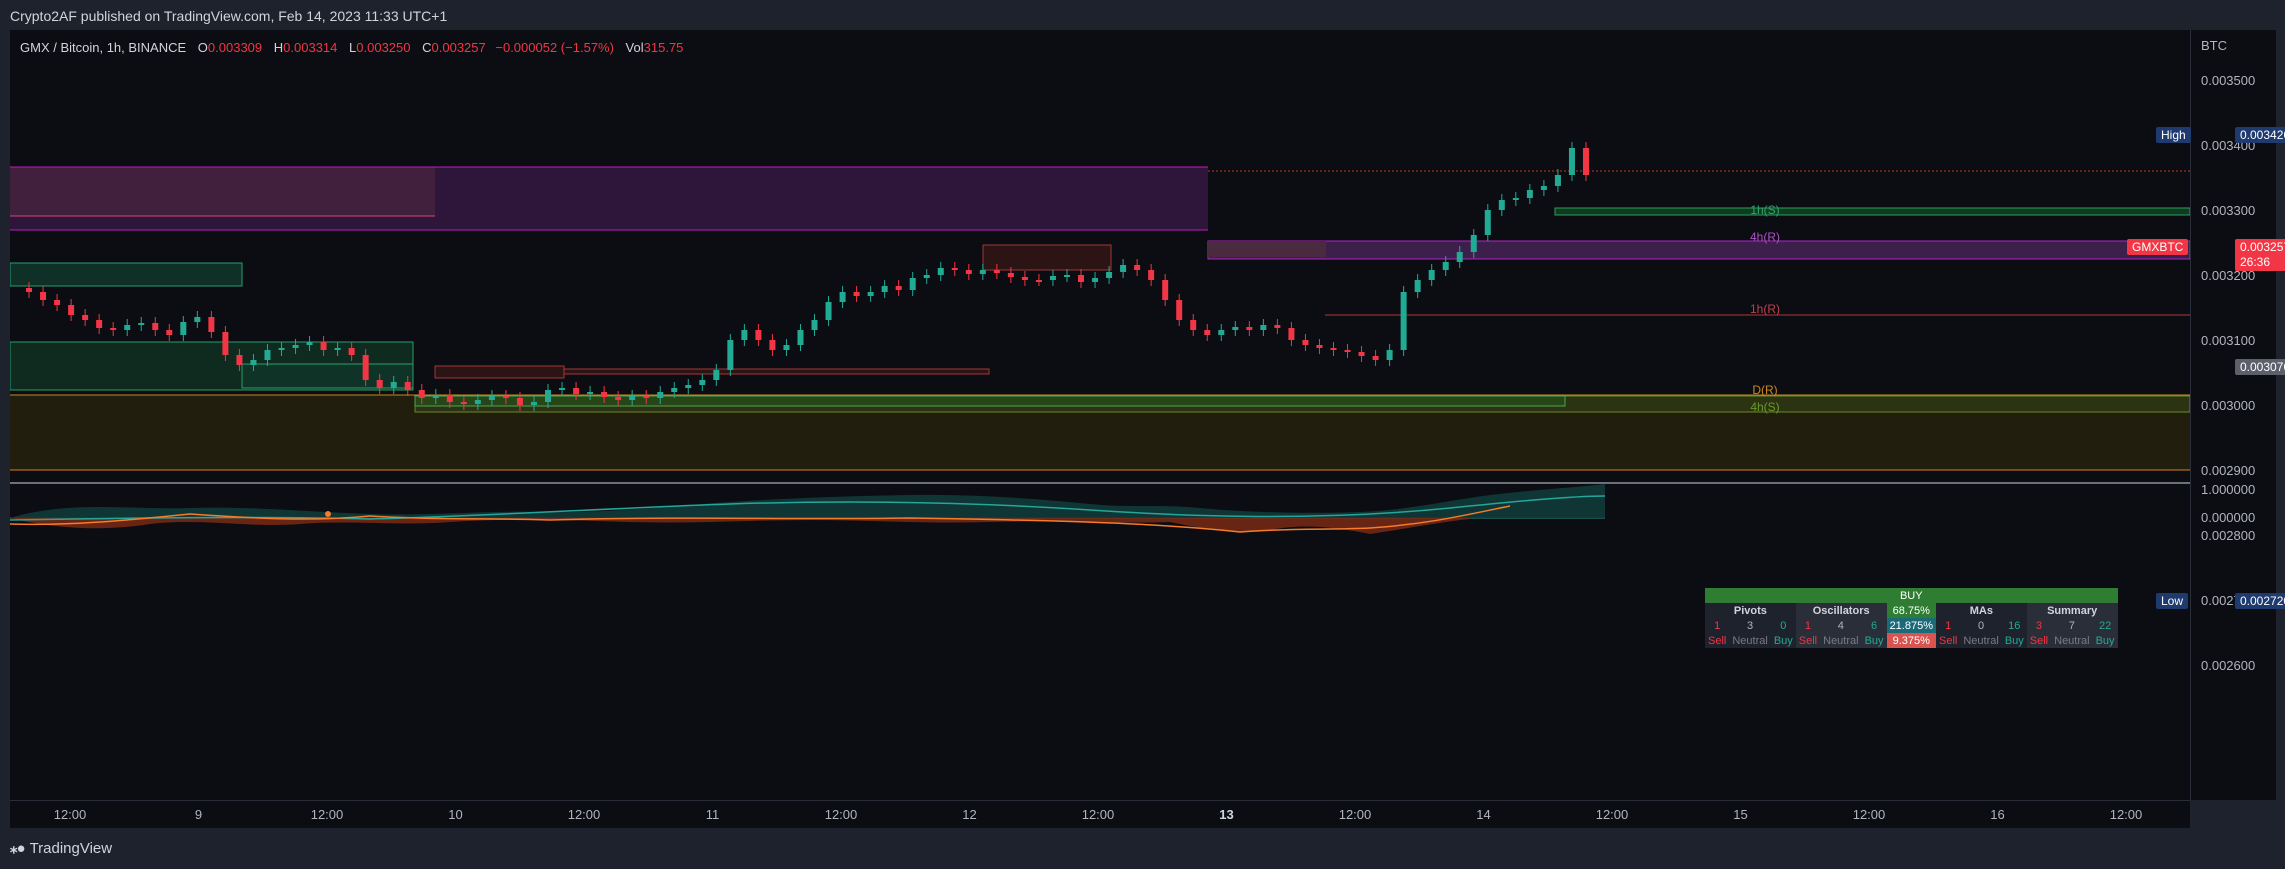 This screenshot has height=869, width=2285. I want to click on brand: ⁎● TradingView, so click(61, 848).